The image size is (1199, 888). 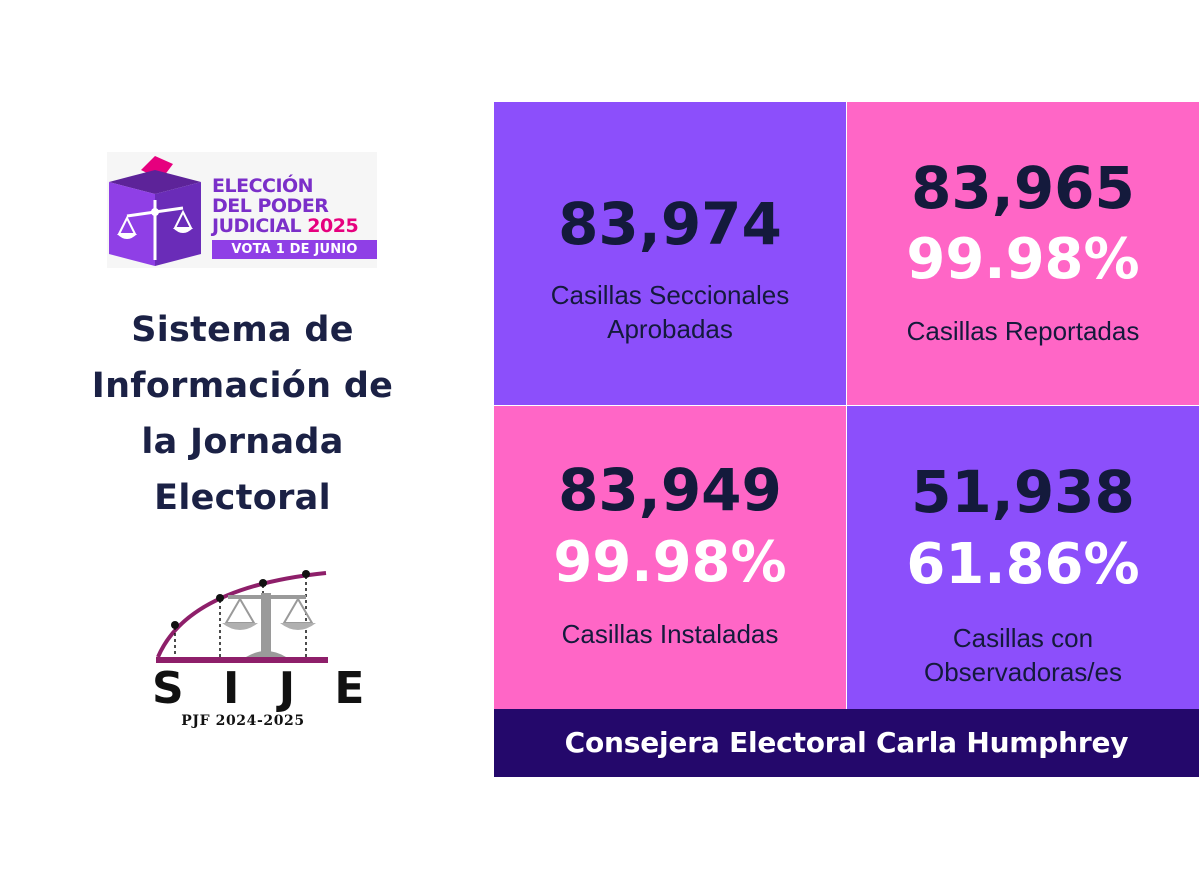 I want to click on consejera-footer: Consejera Electoral Carla Humphrey, so click(x=846, y=743).